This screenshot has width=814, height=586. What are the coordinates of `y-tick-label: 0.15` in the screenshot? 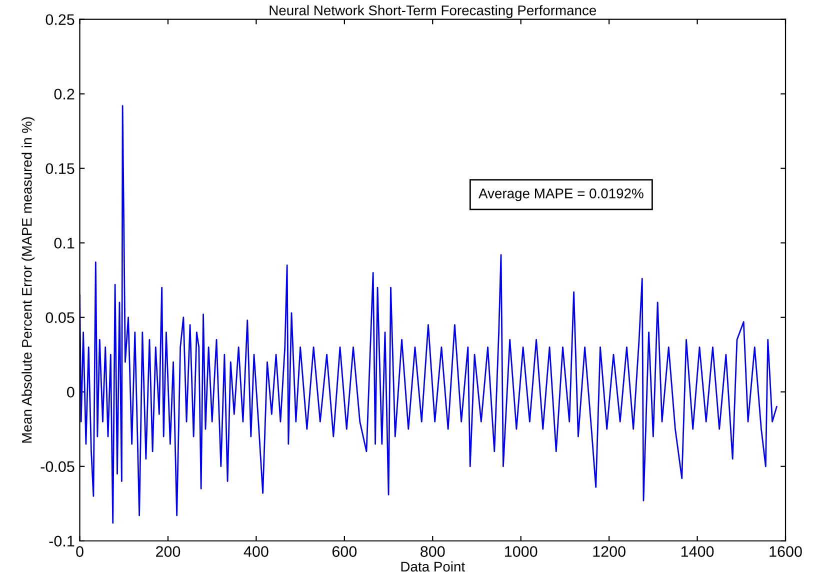 It's located at (60, 168).